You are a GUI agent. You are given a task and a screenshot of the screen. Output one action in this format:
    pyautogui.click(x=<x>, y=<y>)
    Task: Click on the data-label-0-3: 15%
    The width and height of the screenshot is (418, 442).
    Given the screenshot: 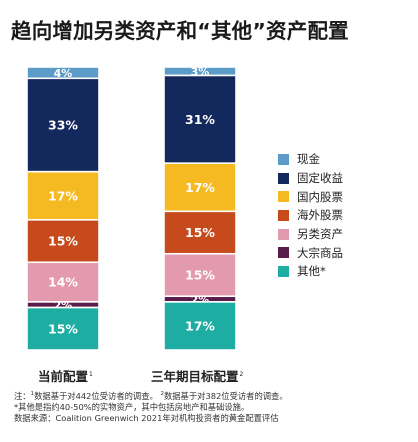 What is the action you would take?
    pyautogui.click(x=63, y=241)
    